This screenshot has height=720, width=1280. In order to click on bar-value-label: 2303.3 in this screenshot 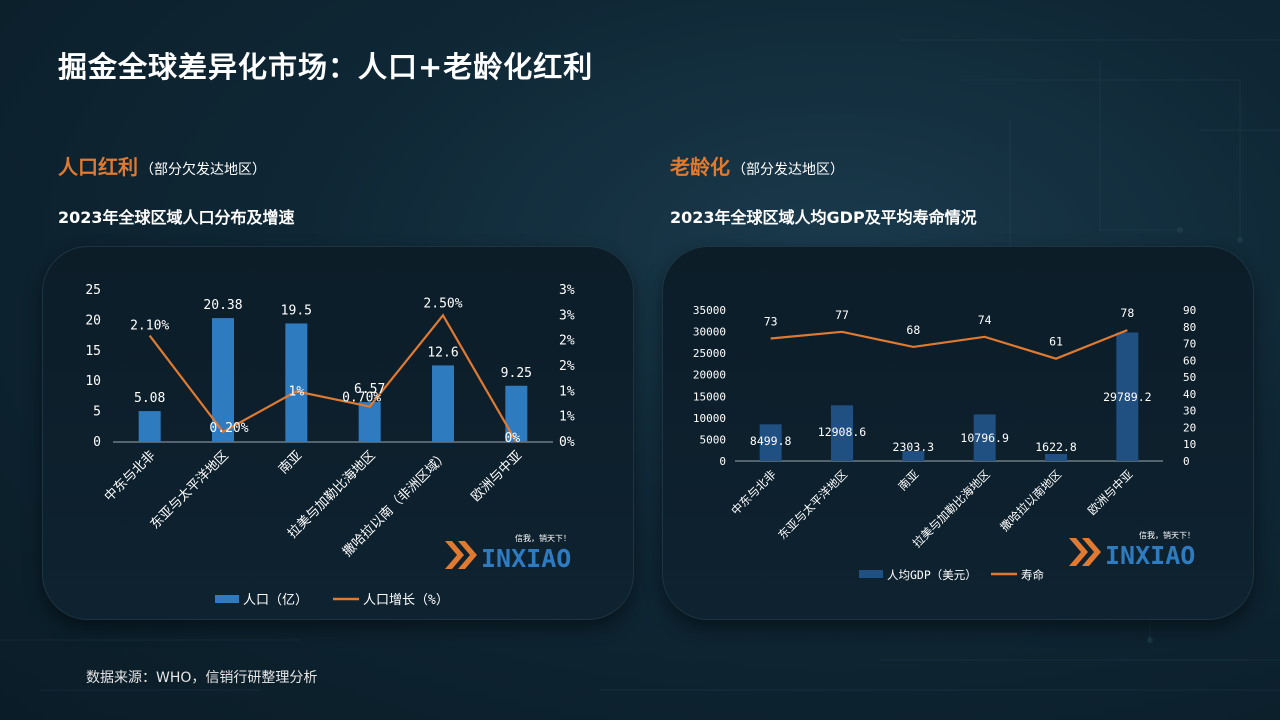, I will do `click(914, 447)`.